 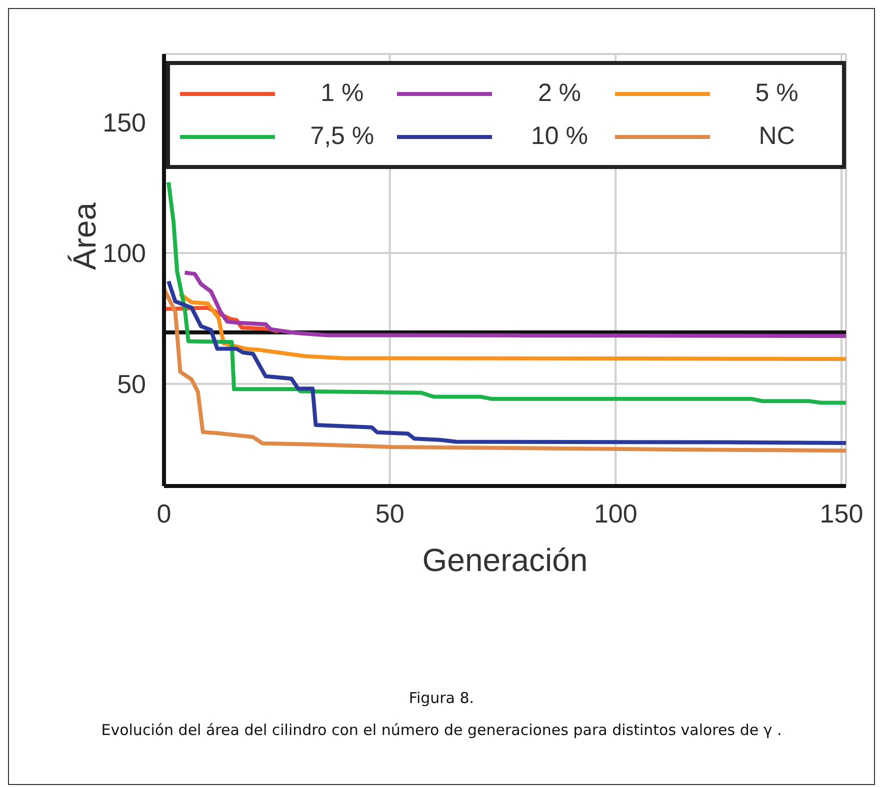 What do you see at coordinates (131, 384) in the screenshot?
I see `y-tick-label: 50` at bounding box center [131, 384].